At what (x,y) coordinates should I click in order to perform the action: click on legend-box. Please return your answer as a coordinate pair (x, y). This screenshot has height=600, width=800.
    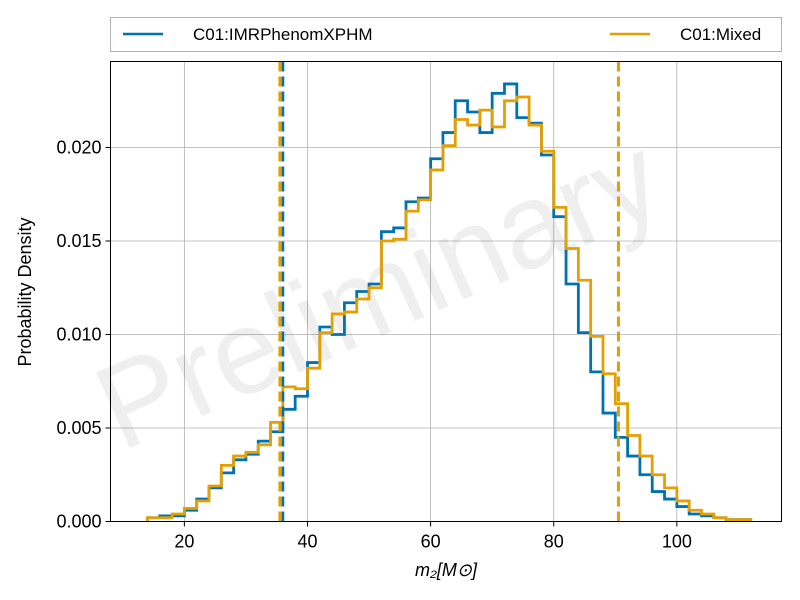
    Looking at the image, I should click on (446, 34).